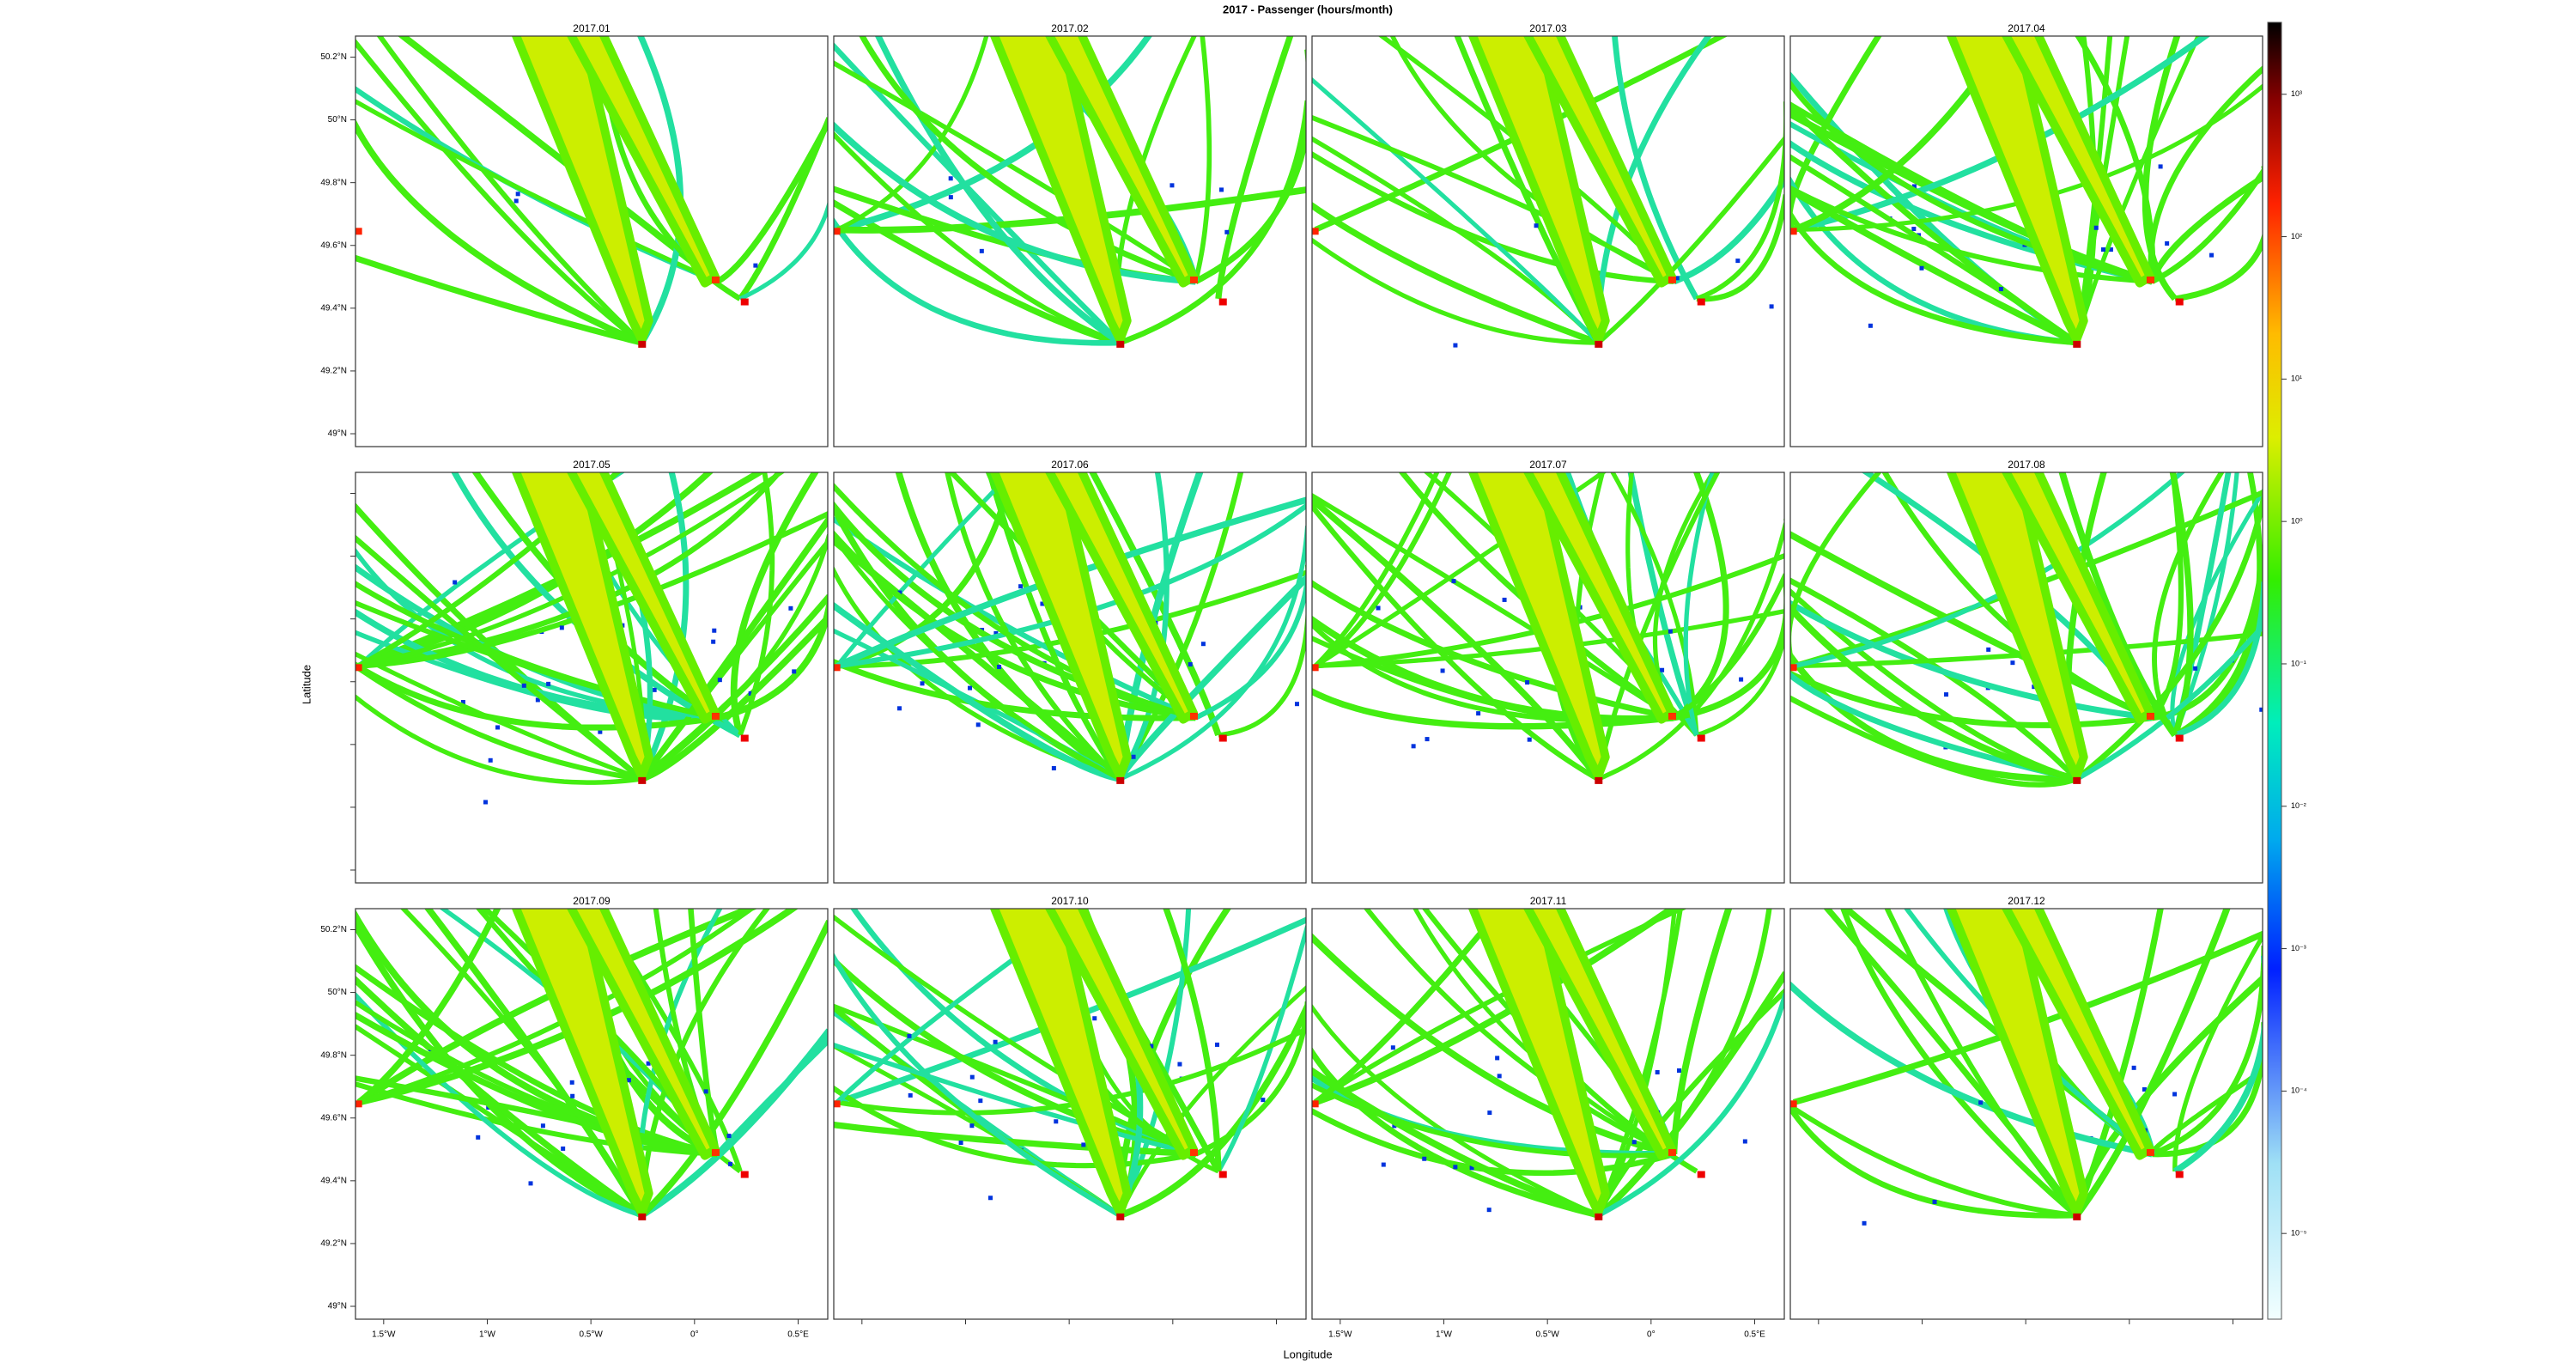 Image resolution: width=2576 pixels, height=1369 pixels. Describe the element at coordinates (337, 992) in the screenshot. I see `y-tick-label: 50°N` at that location.